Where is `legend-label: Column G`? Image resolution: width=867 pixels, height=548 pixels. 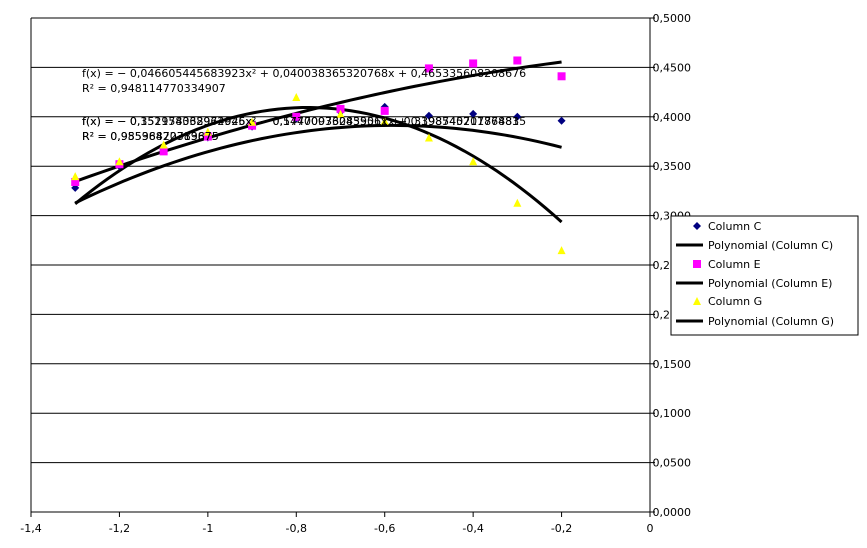
legend-label: Column G is located at coordinates (735, 301).